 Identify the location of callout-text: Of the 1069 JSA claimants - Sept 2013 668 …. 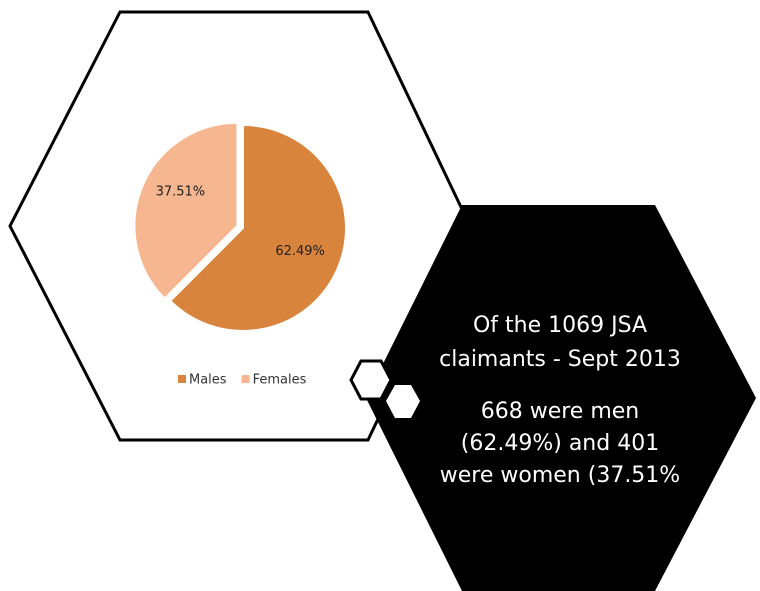
(560, 400).